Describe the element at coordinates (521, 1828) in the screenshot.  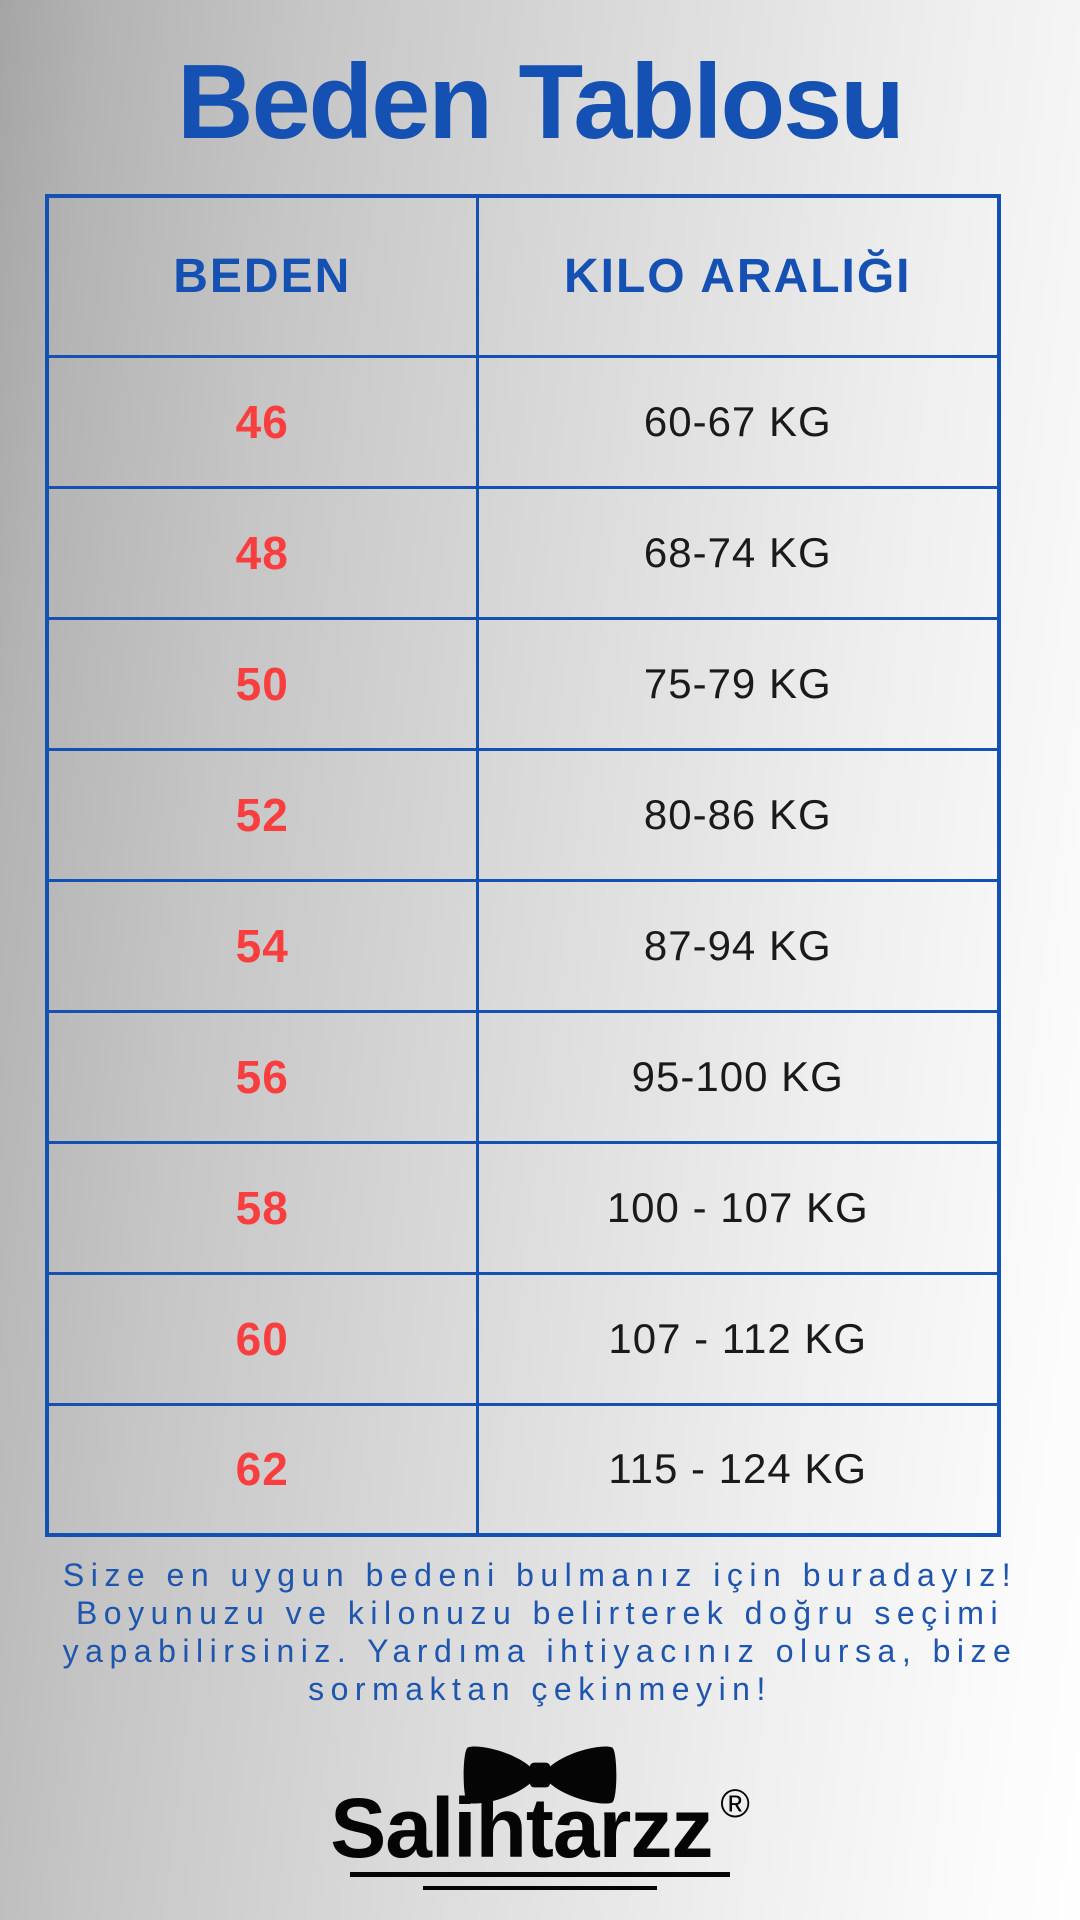
I see `brand-name: Salihtarzz` at that location.